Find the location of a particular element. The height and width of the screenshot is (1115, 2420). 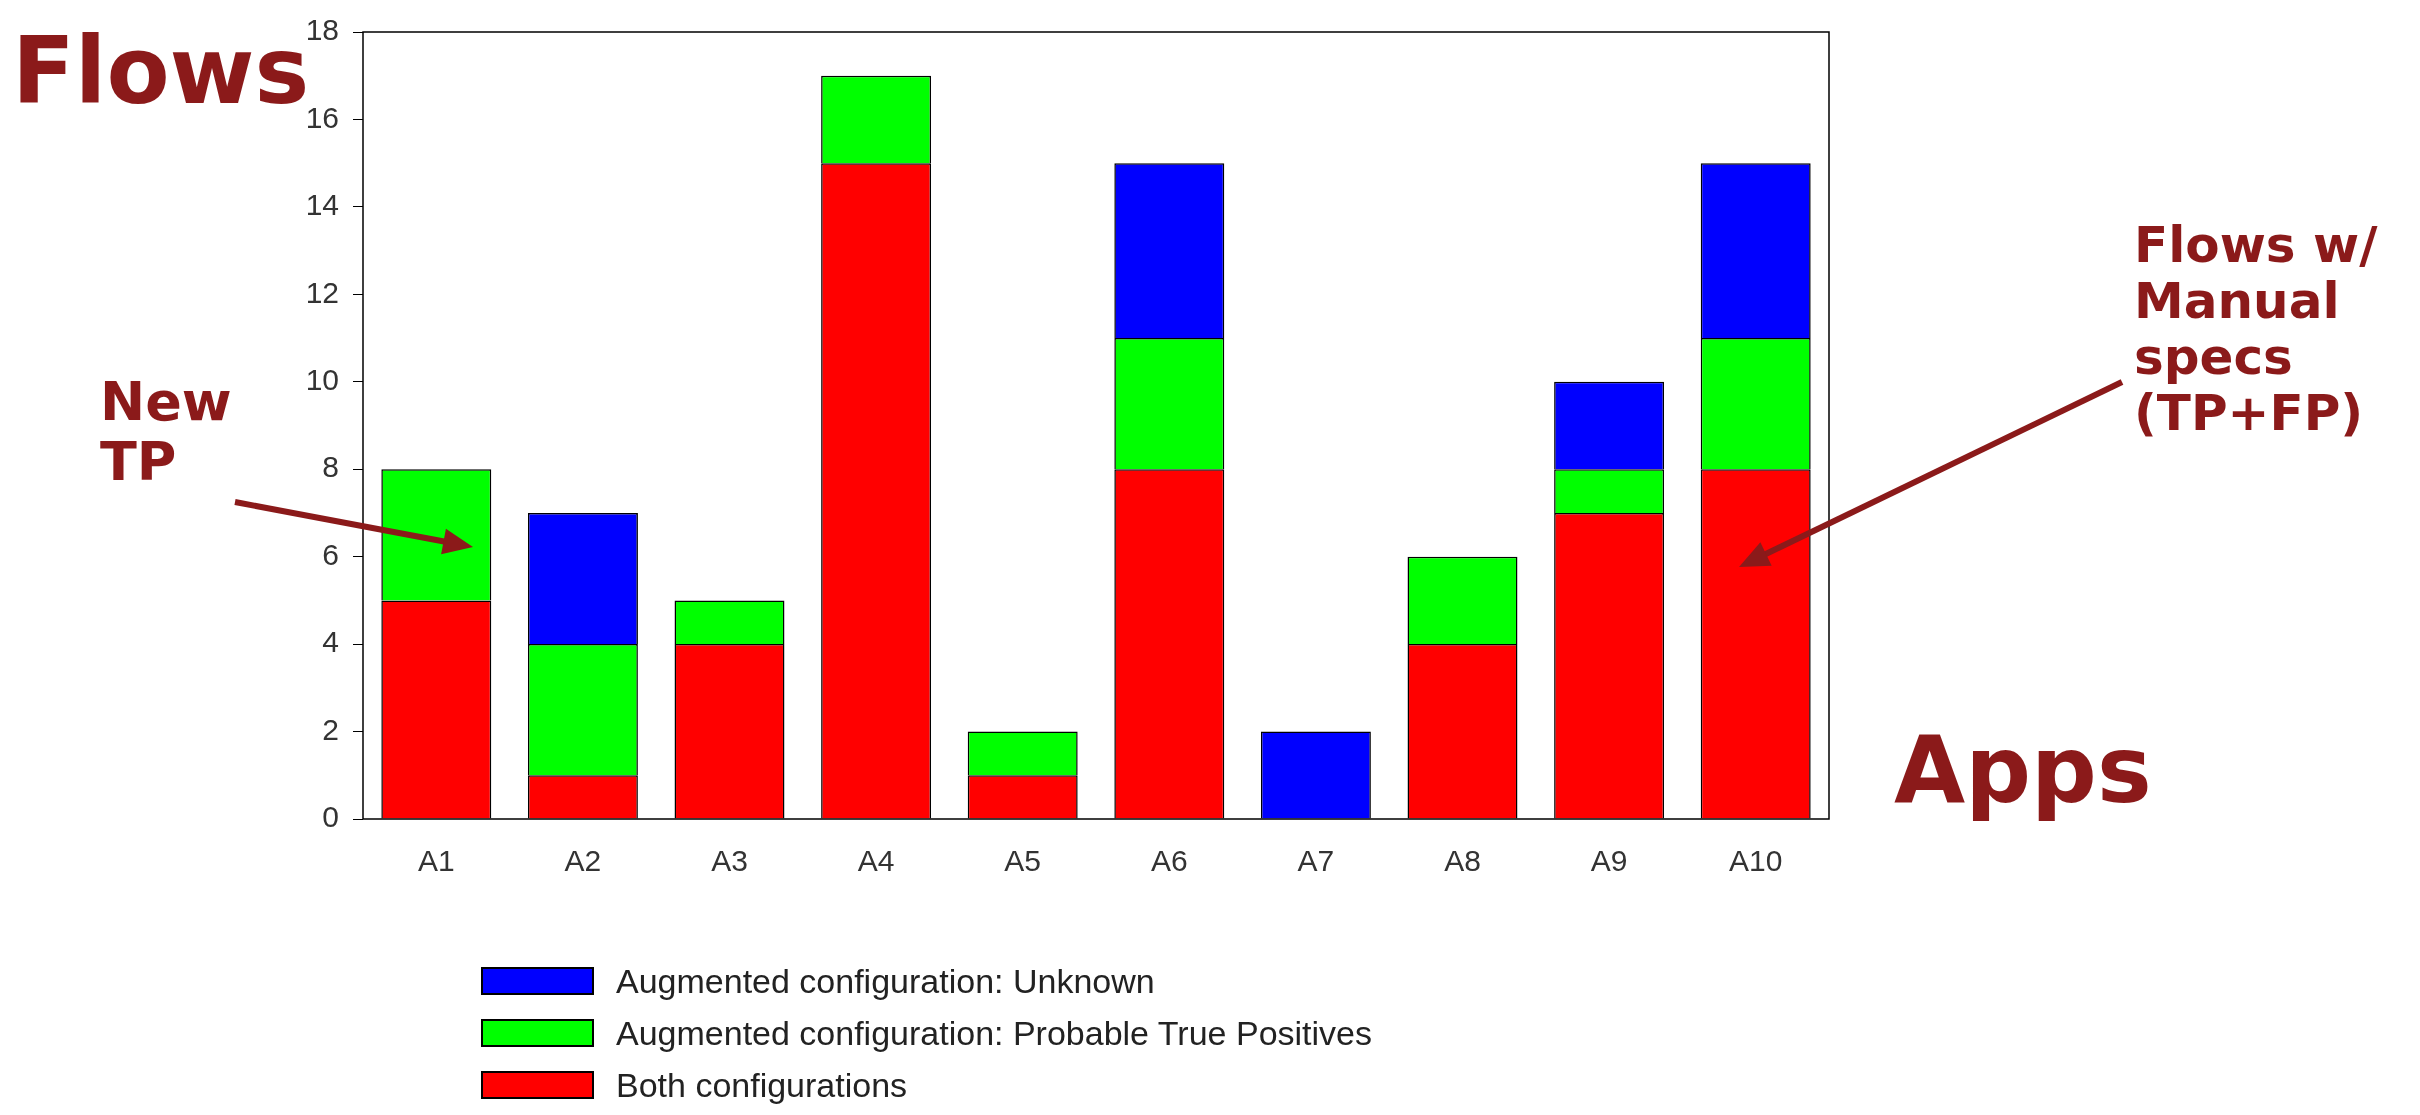

legend-label: Both configurations is located at coordinates (762, 1085).